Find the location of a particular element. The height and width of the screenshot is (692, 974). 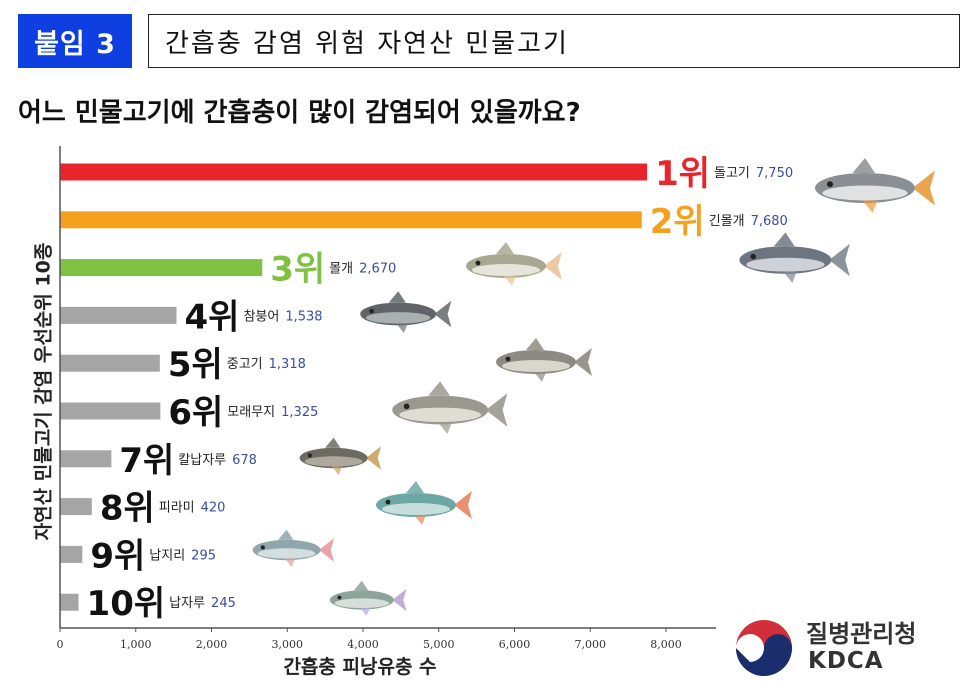

x-tick-label: 4,000 is located at coordinates (363, 644).